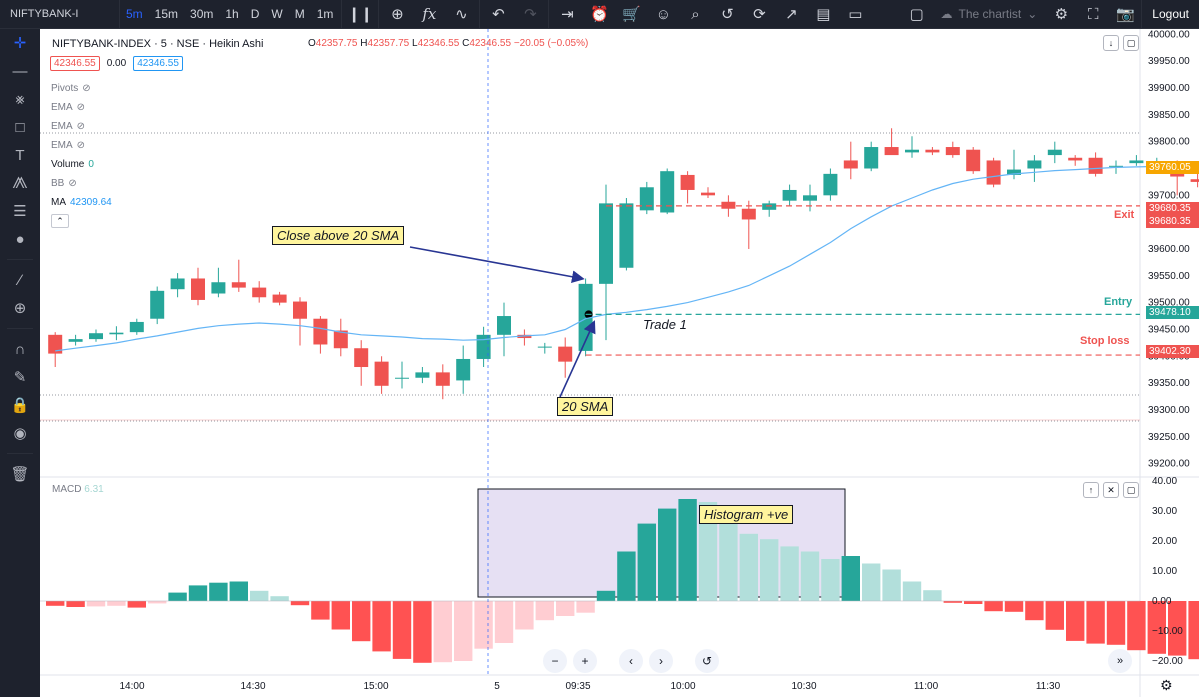 This screenshot has width=1199, height=697. I want to click on settings-gear-icon: ⚙, so click(1061, 14).